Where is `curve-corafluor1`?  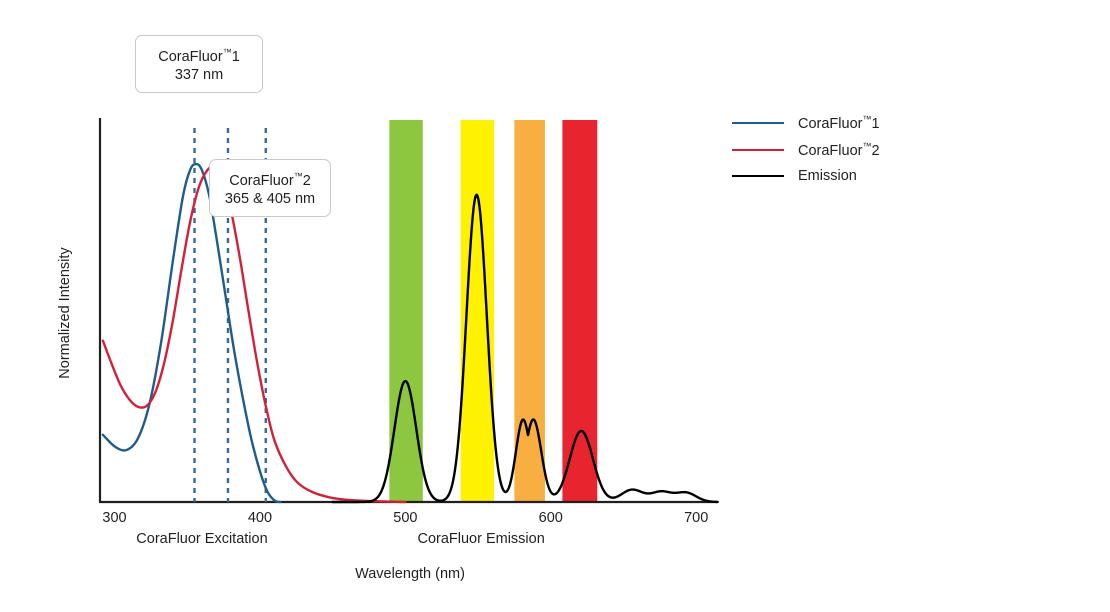
curve-corafluor1 is located at coordinates (191, 333).